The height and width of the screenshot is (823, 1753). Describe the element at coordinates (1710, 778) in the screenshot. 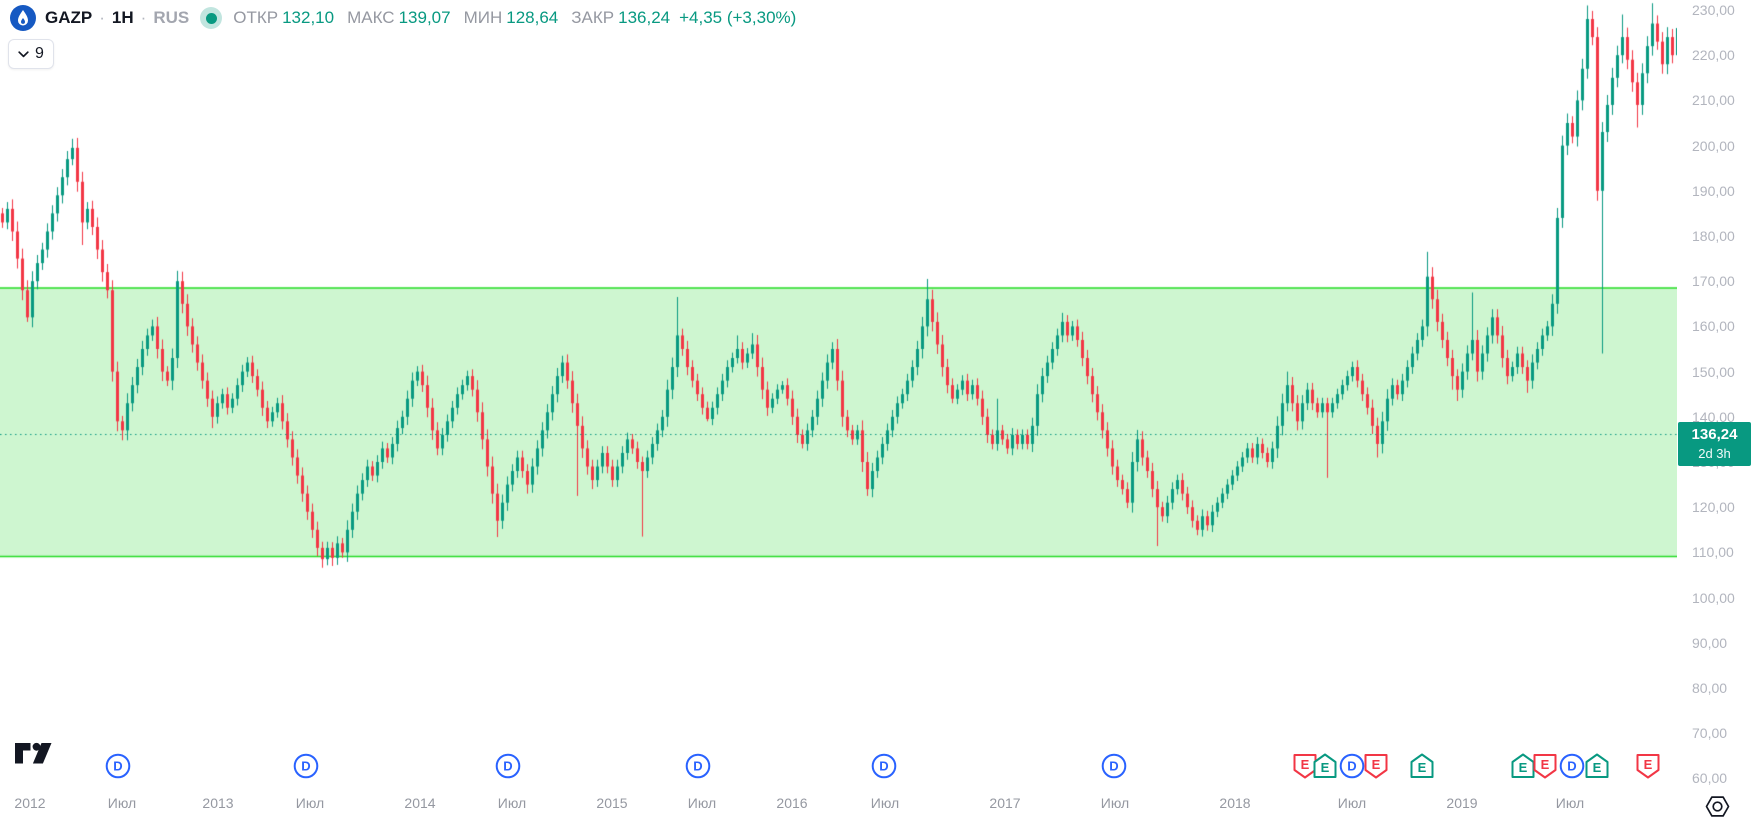

I see `price-axis-label: 60,00` at that location.